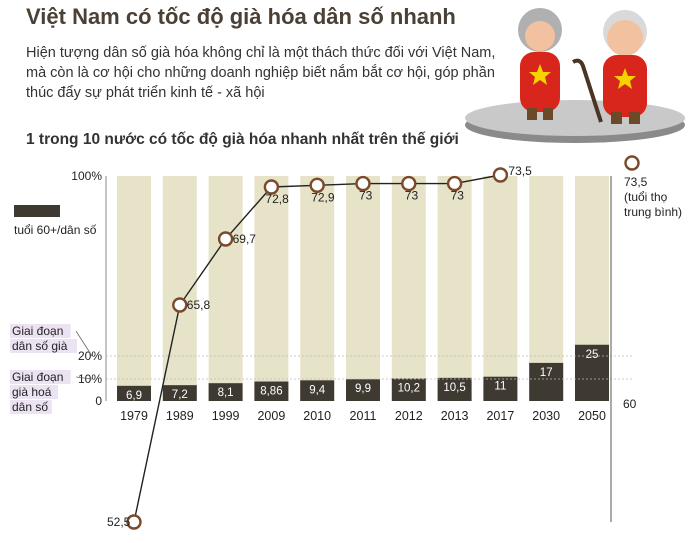 Image resolution: width=688 pixels, height=543 pixels. I want to click on bar-value-label: 7,2, so click(180, 395).